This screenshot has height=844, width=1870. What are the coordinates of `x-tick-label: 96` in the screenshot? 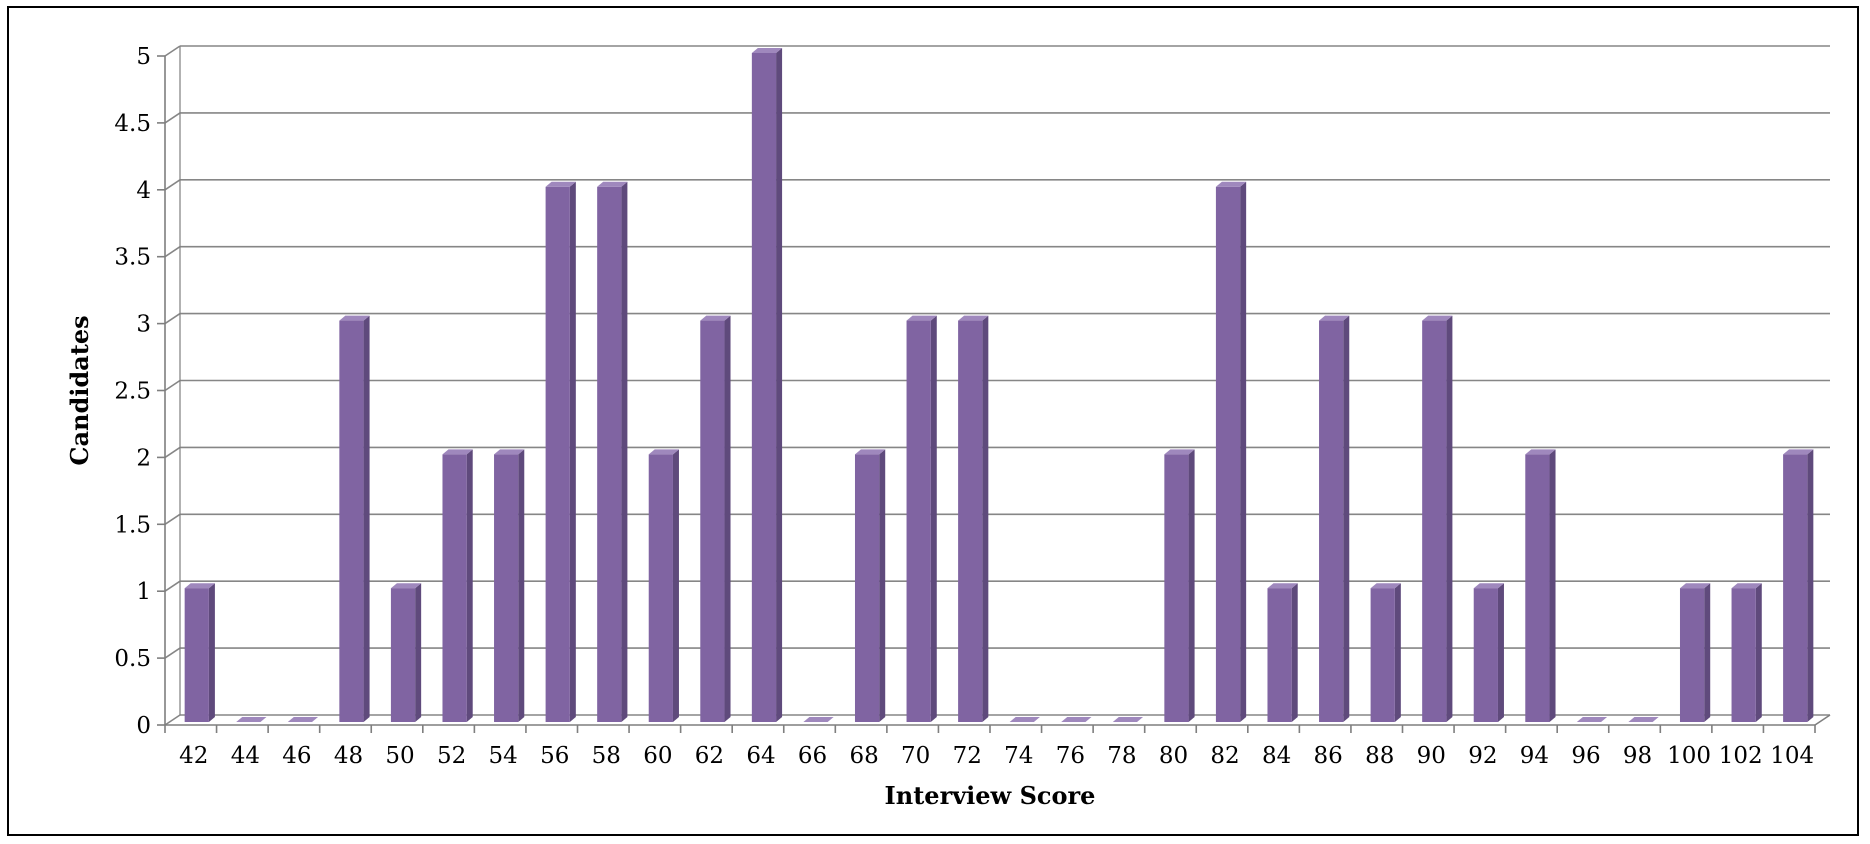 It's located at (1585, 756).